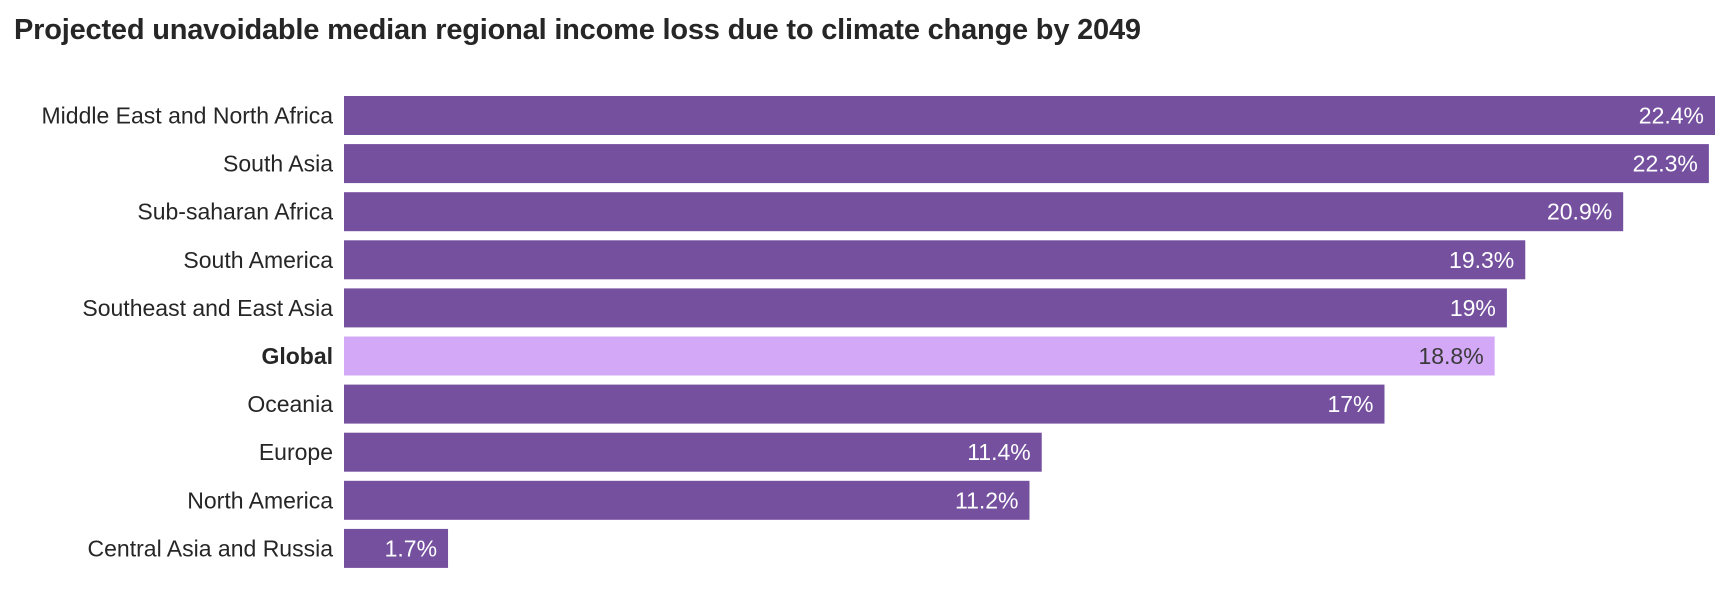  What do you see at coordinates (693, 452) in the screenshot?
I see `bar-europe` at bounding box center [693, 452].